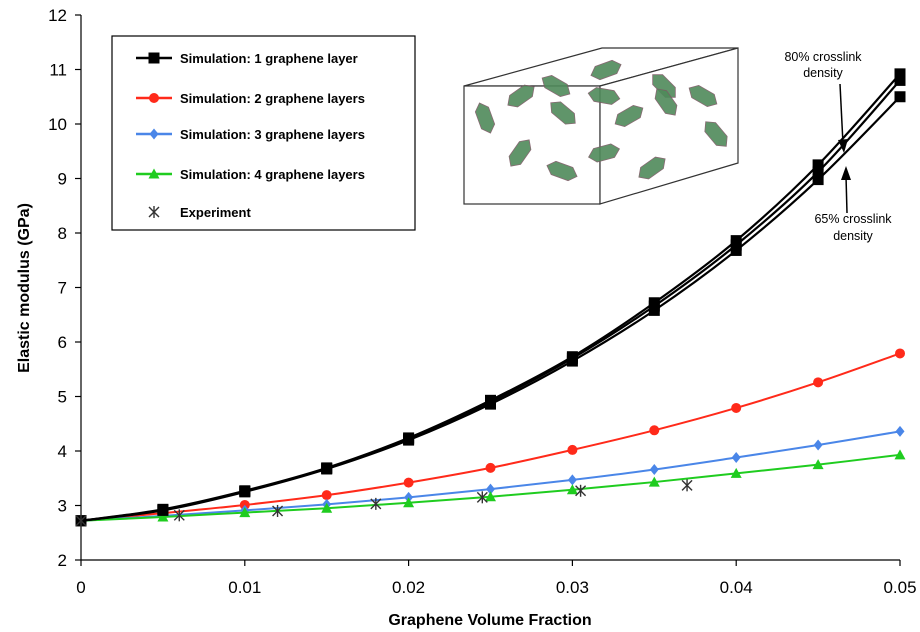 The width and height of the screenshot is (920, 632). What do you see at coordinates (62, 288) in the screenshot?
I see `y-tick-label: 7` at bounding box center [62, 288].